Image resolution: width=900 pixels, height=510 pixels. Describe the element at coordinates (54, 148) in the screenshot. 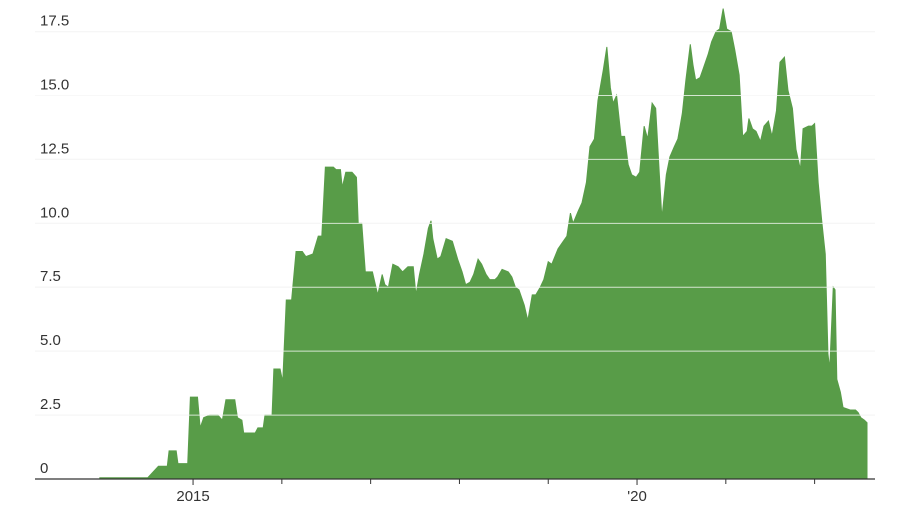

I see `y-tick-label: 12.5` at that location.